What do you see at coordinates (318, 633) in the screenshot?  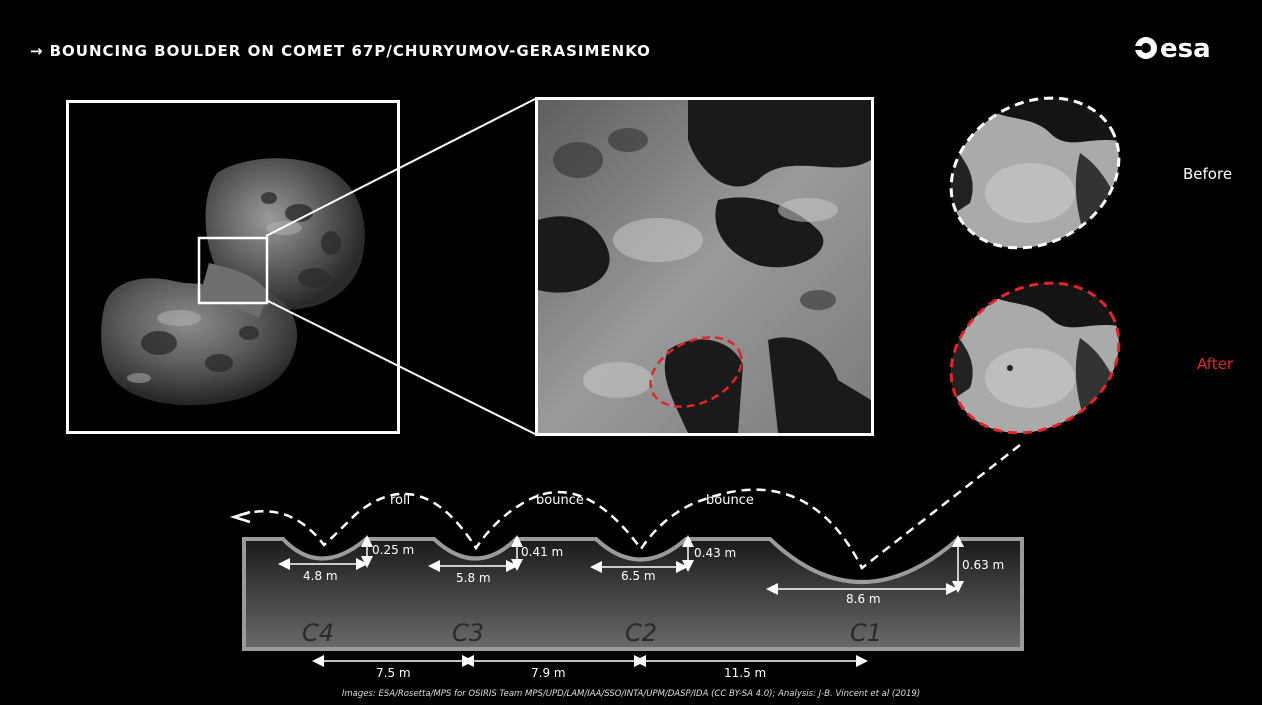 I see `crater-label-c4: C4` at bounding box center [318, 633].